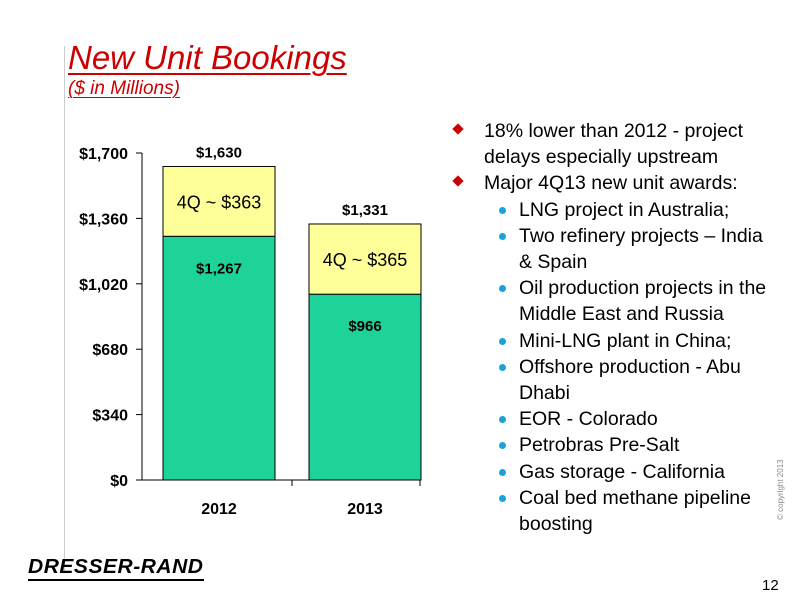  I want to click on sub-bullet-item: Gas storage - California, so click(612, 472).